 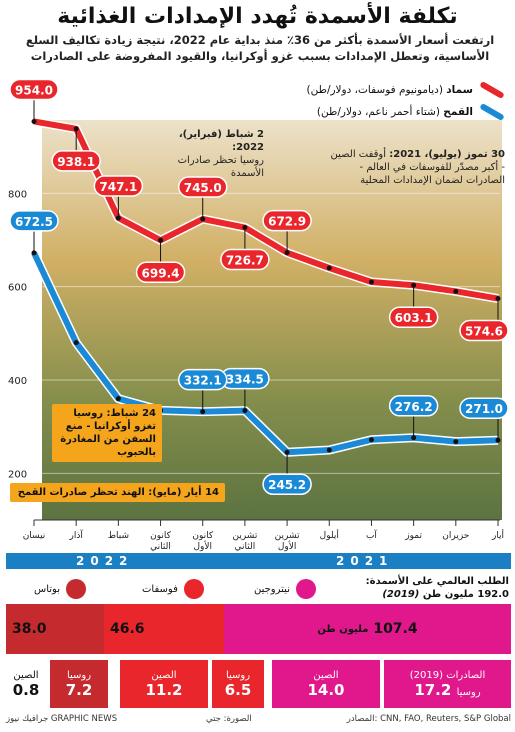 I want to click on data-label: 726.7, so click(x=245, y=261).